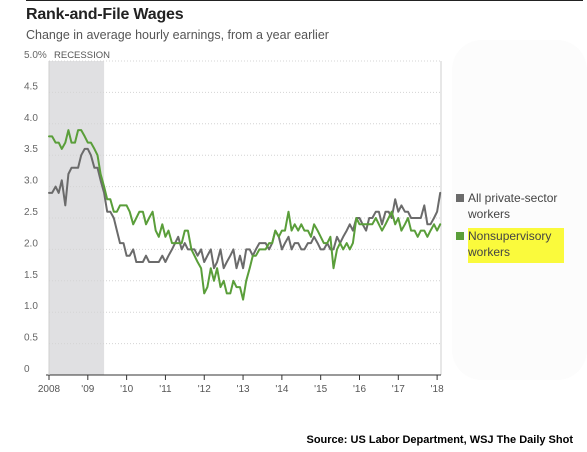 This screenshot has height=452, width=587. What do you see at coordinates (87, 389) in the screenshot?
I see `x-tick-label: '09` at bounding box center [87, 389].